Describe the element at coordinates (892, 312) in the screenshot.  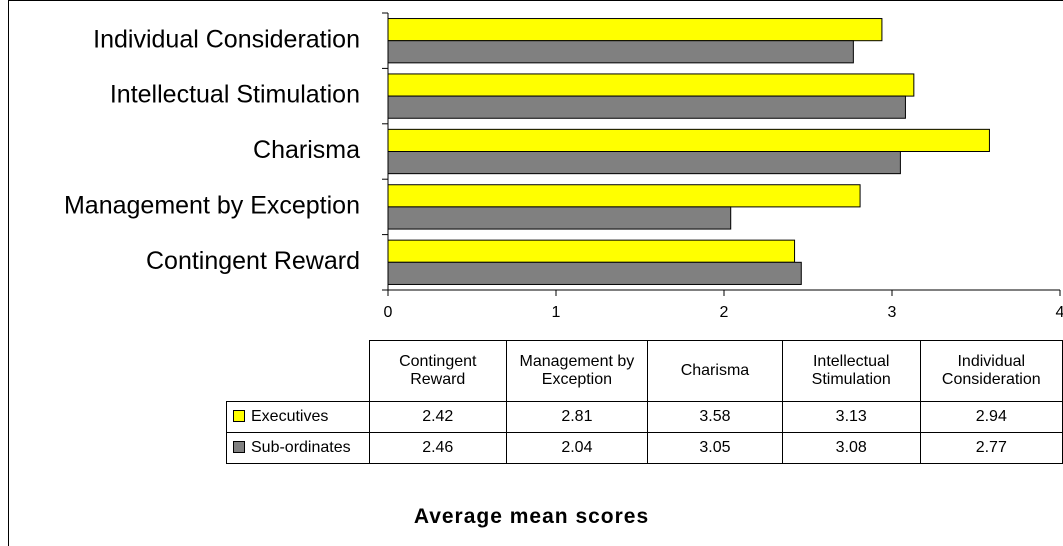
I see `x-tick-label: 3` at that location.